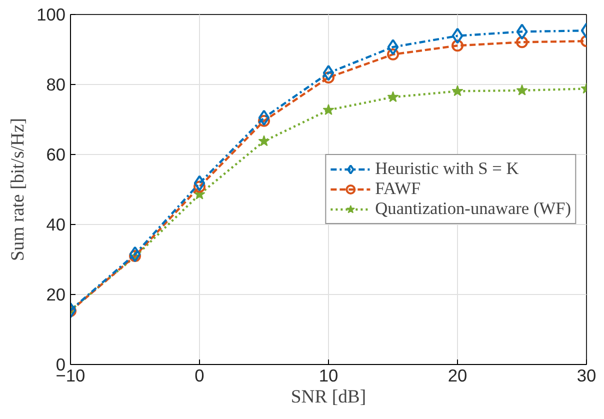  Describe the element at coordinates (199, 376) in the screenshot. I see `x-tick-label: 0` at that location.